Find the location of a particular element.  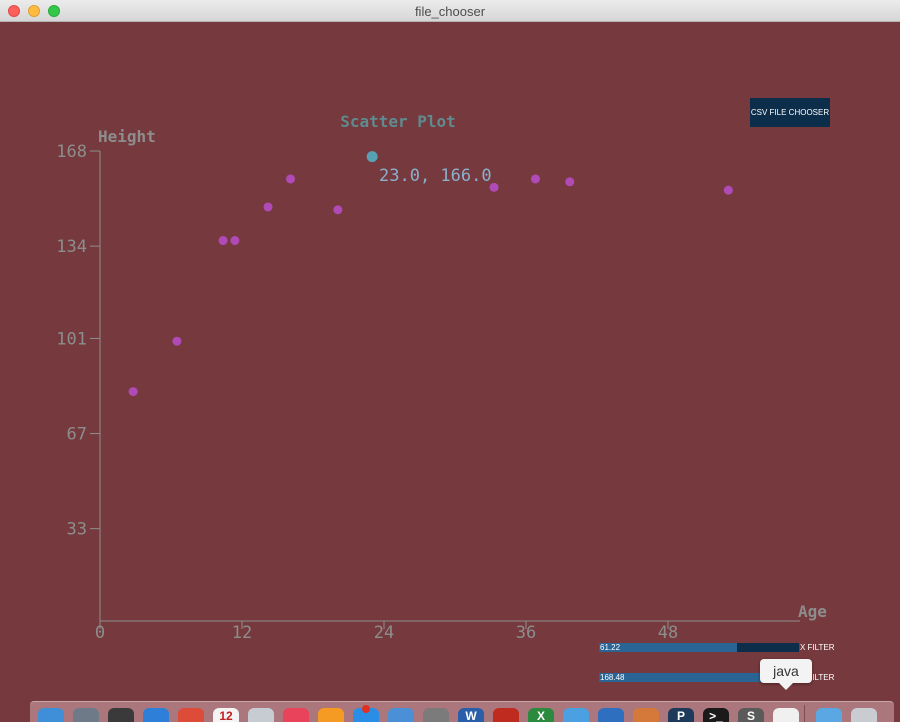

x-filter-value: 61.22 is located at coordinates (610, 647).